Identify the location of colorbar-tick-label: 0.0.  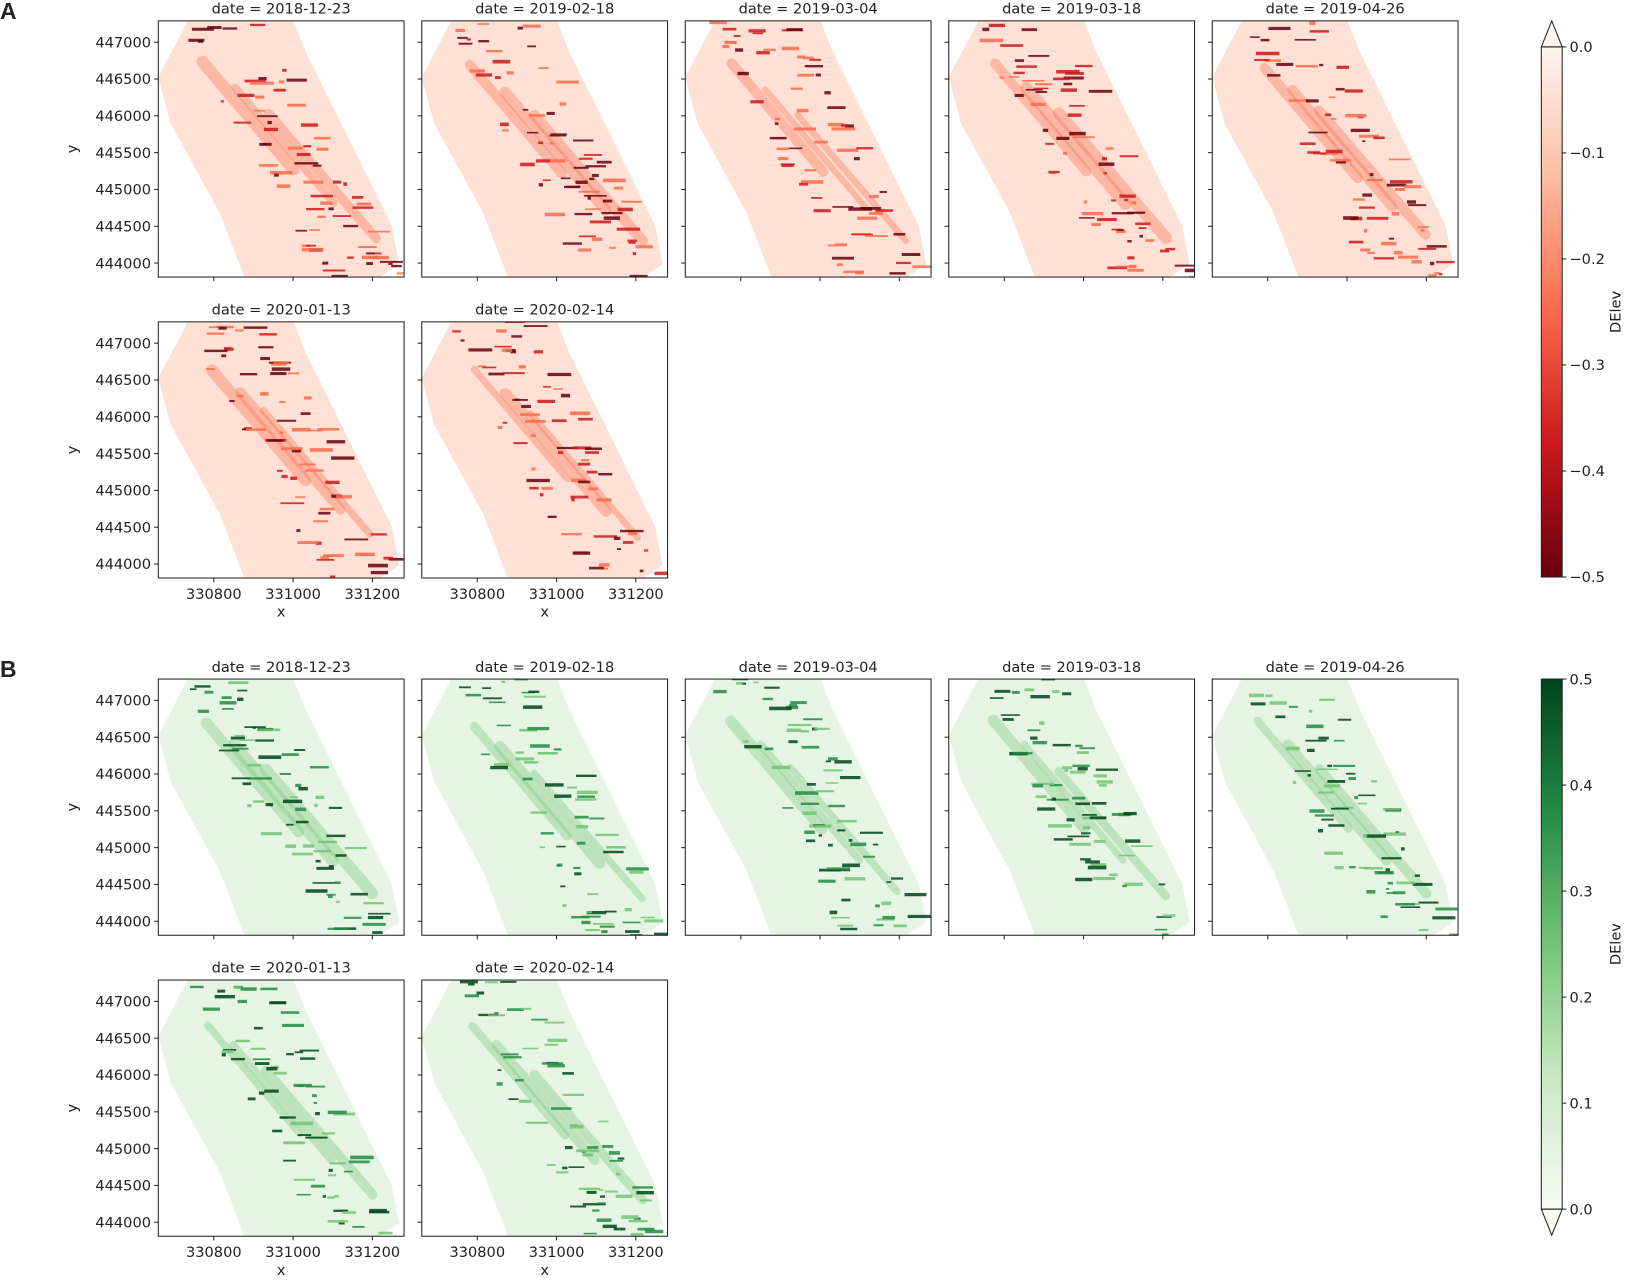
(1580, 47).